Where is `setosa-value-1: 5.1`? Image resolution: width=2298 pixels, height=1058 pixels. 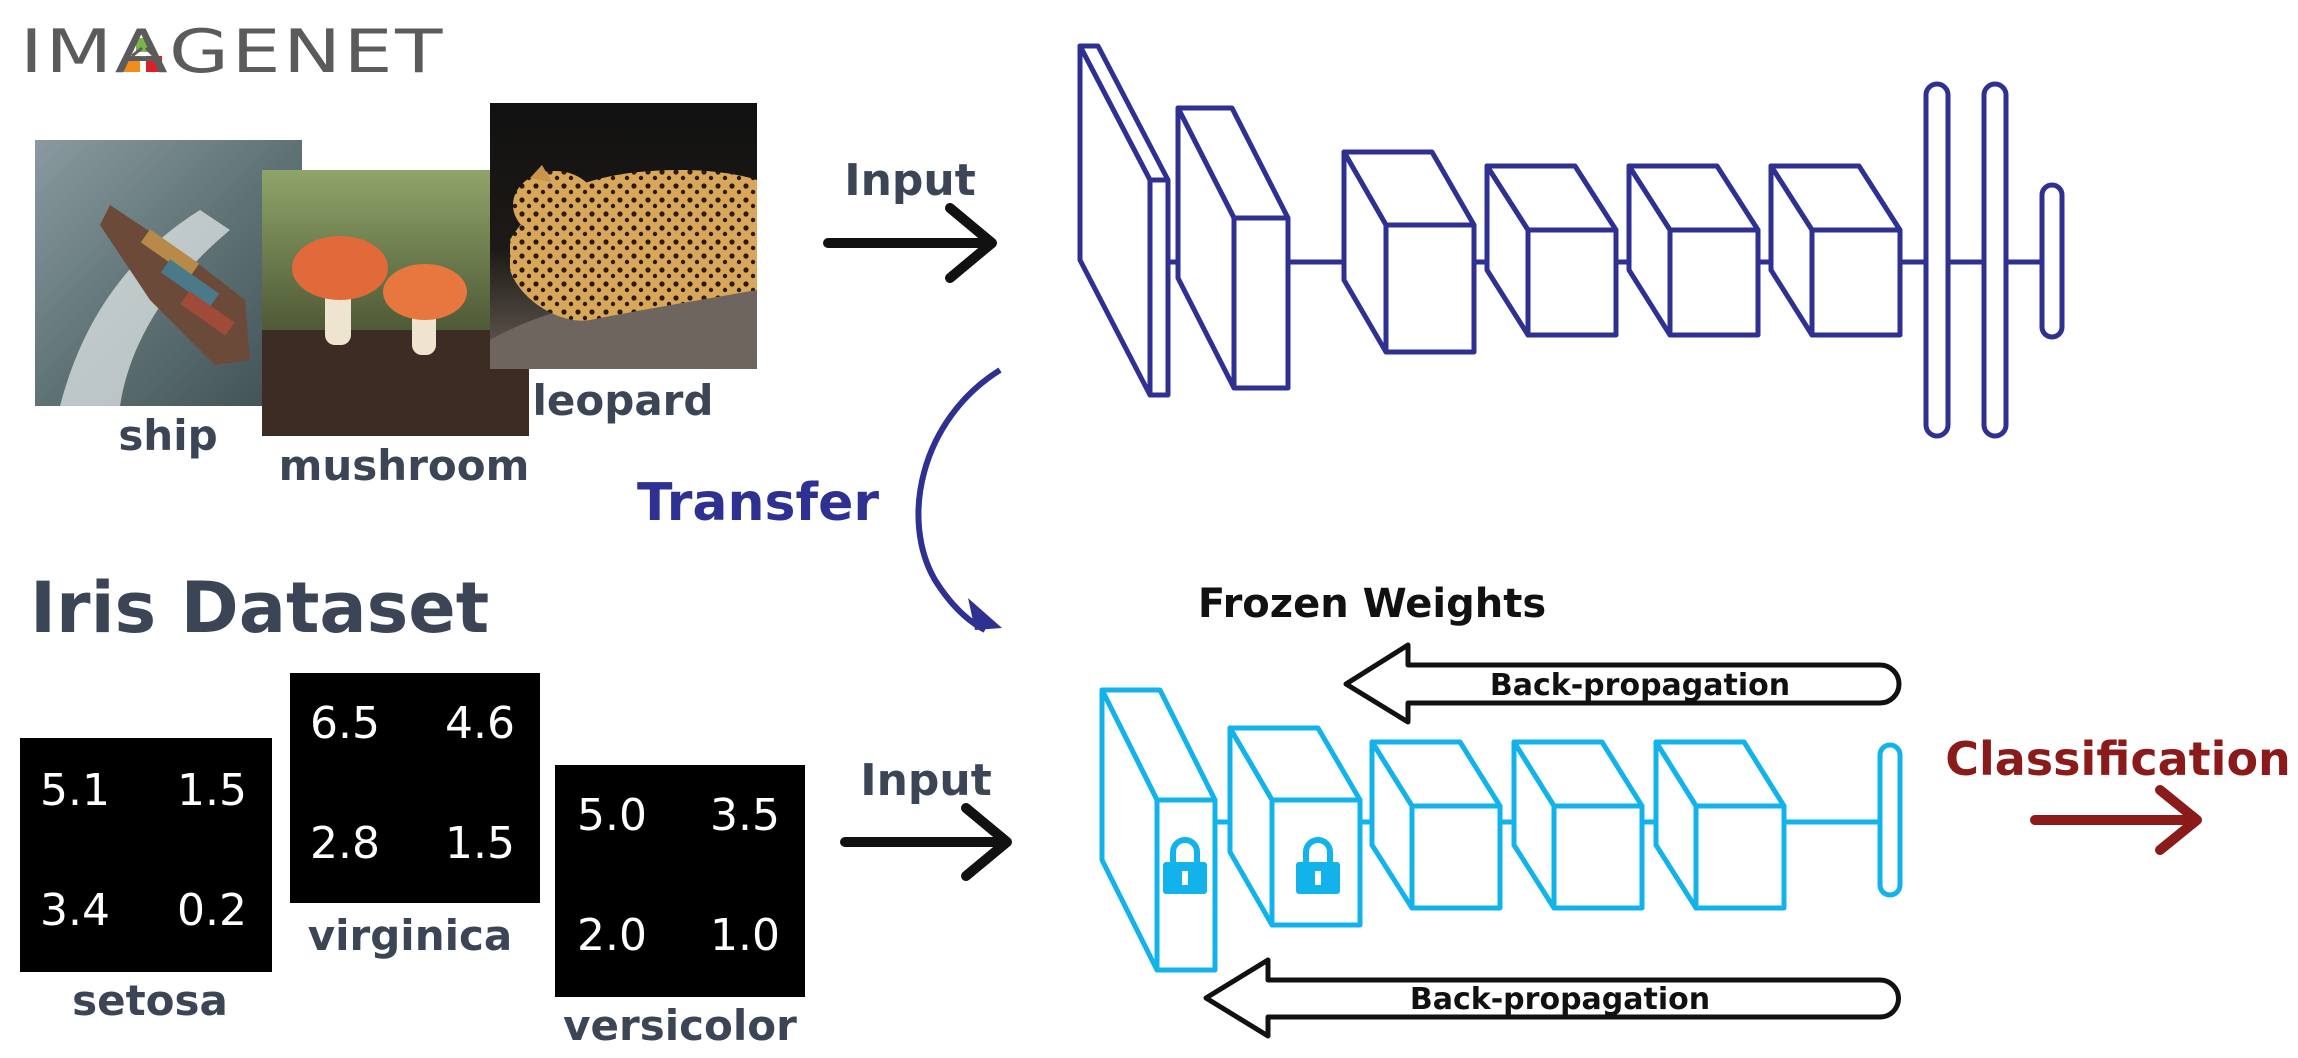
setosa-value-1: 5.1 is located at coordinates (75, 790).